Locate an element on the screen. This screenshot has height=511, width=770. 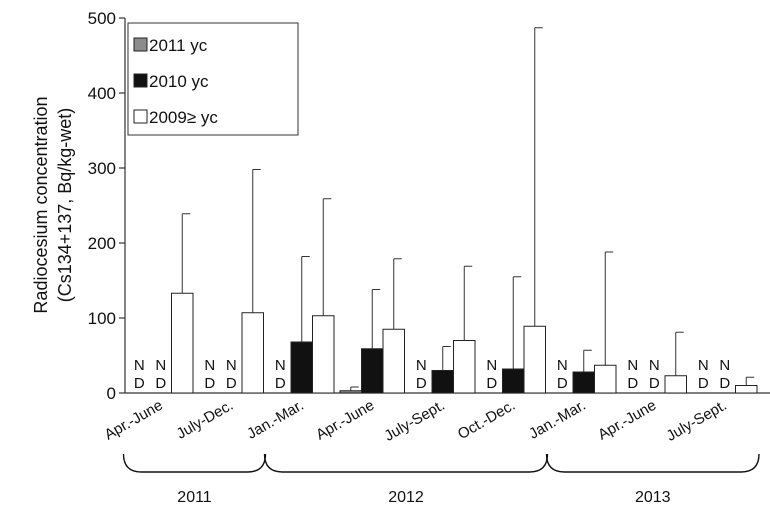
year-label: 2011 is located at coordinates (194, 497).